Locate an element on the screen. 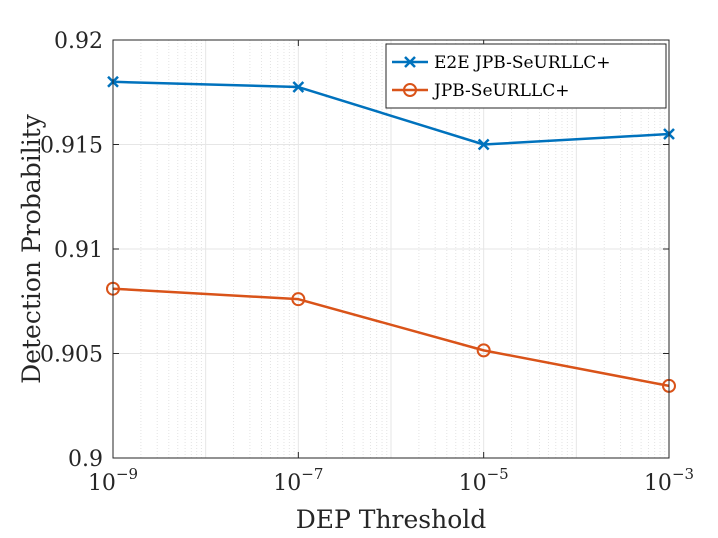  x-tick-label: 10⁻⁷ is located at coordinates (298, 480).